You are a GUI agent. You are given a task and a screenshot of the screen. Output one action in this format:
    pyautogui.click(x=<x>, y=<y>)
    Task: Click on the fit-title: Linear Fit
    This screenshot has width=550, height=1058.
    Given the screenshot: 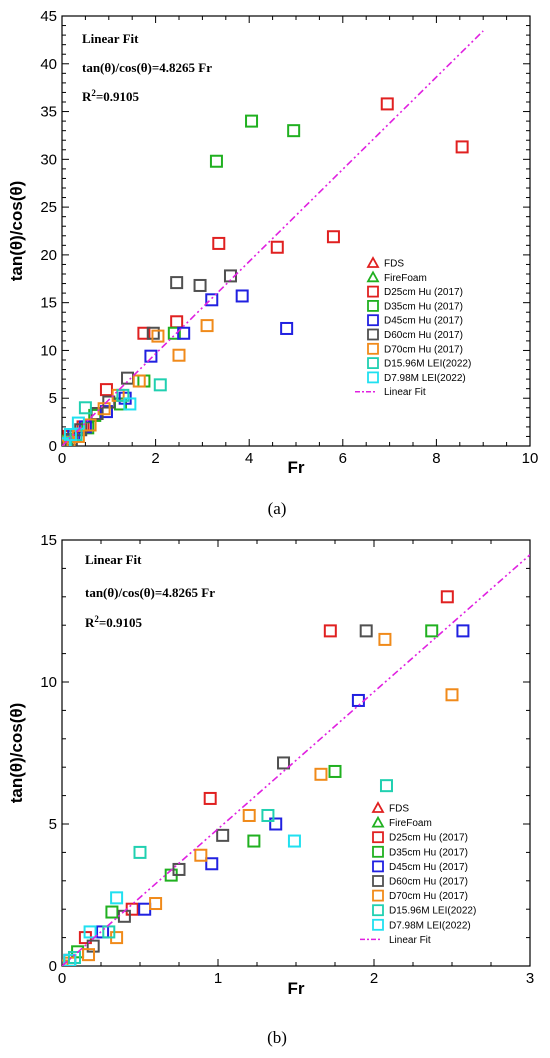 What is the action you would take?
    pyautogui.click(x=110, y=38)
    